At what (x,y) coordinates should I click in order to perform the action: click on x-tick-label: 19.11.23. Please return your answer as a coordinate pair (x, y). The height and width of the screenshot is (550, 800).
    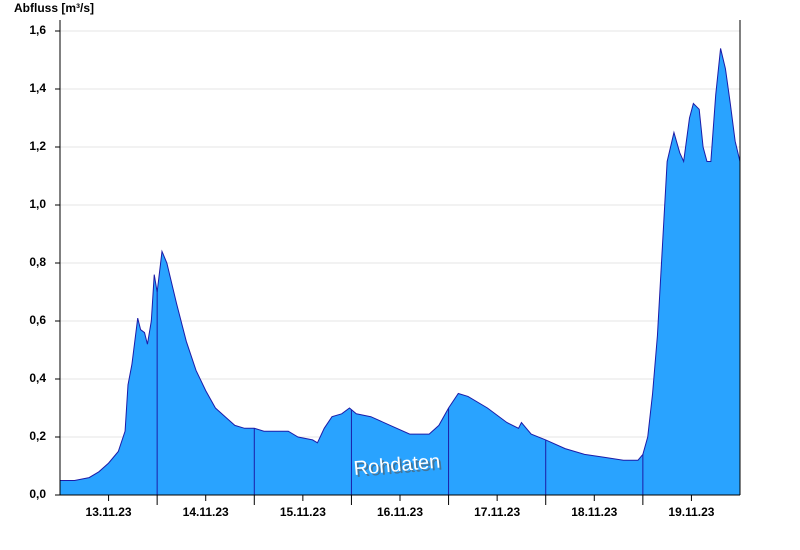
    Looking at the image, I should click on (691, 512).